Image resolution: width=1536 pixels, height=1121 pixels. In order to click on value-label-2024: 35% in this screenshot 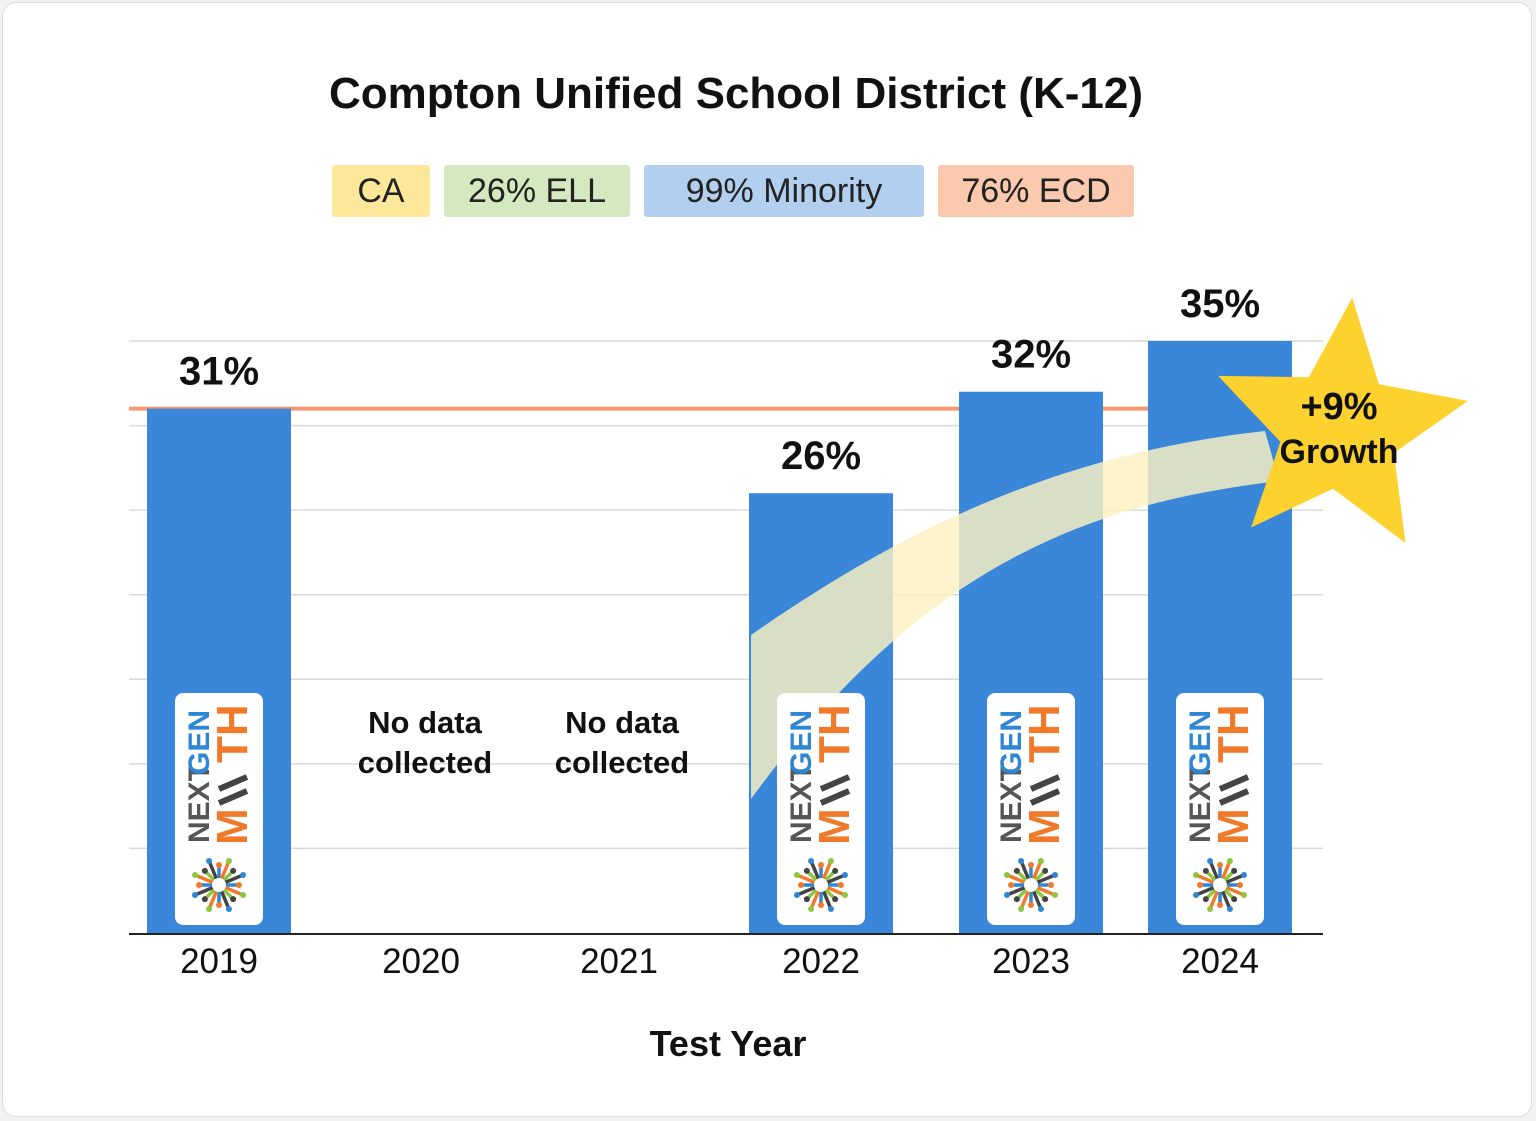, I will do `click(1220, 304)`.